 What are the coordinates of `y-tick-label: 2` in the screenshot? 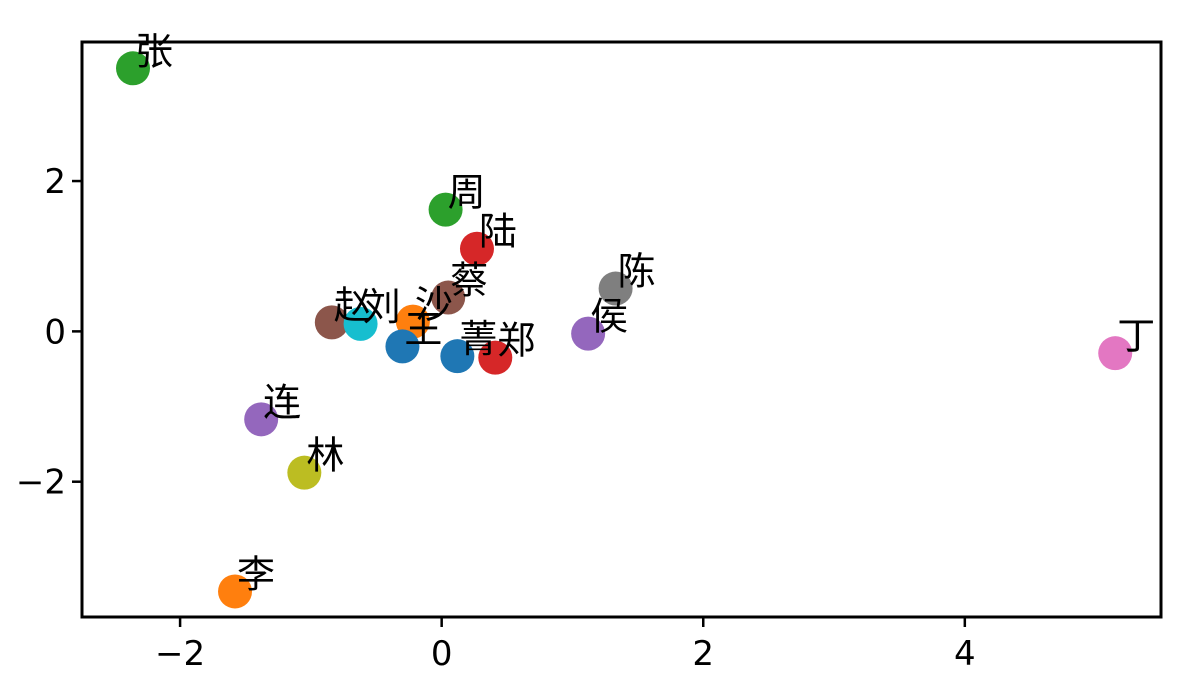 It's located at (55, 182).